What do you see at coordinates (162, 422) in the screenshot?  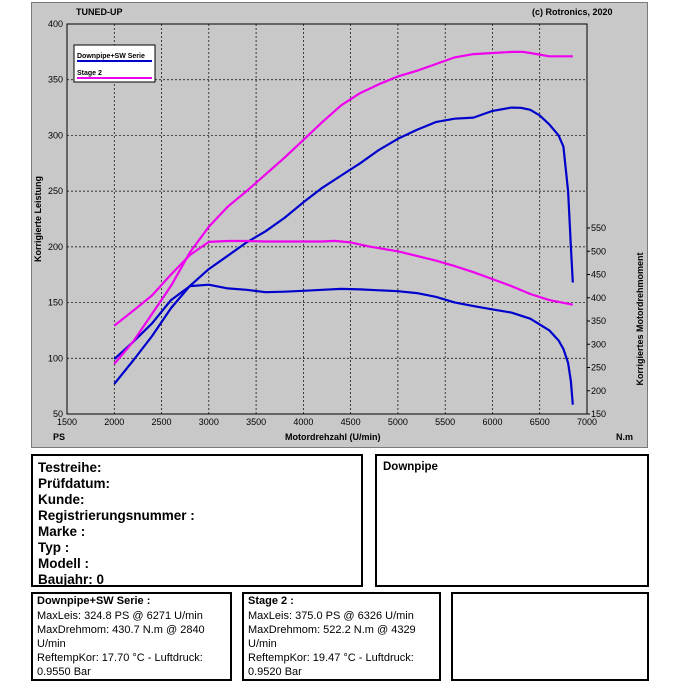 I see `x-tick-label: 2500` at bounding box center [162, 422].